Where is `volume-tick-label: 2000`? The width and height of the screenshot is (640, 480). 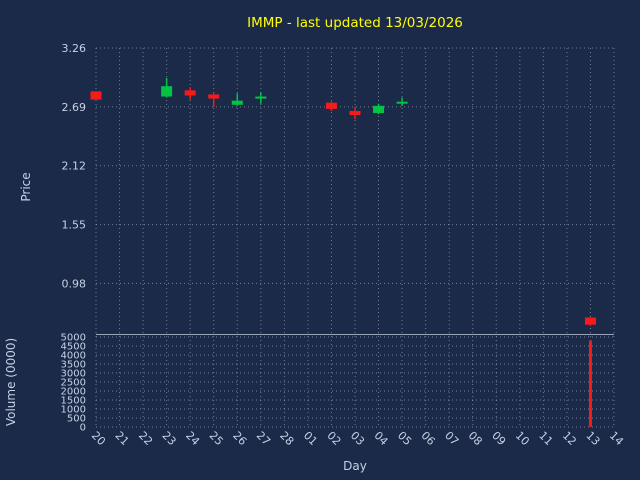
volume-tick-label: 2000 is located at coordinates (73, 392).